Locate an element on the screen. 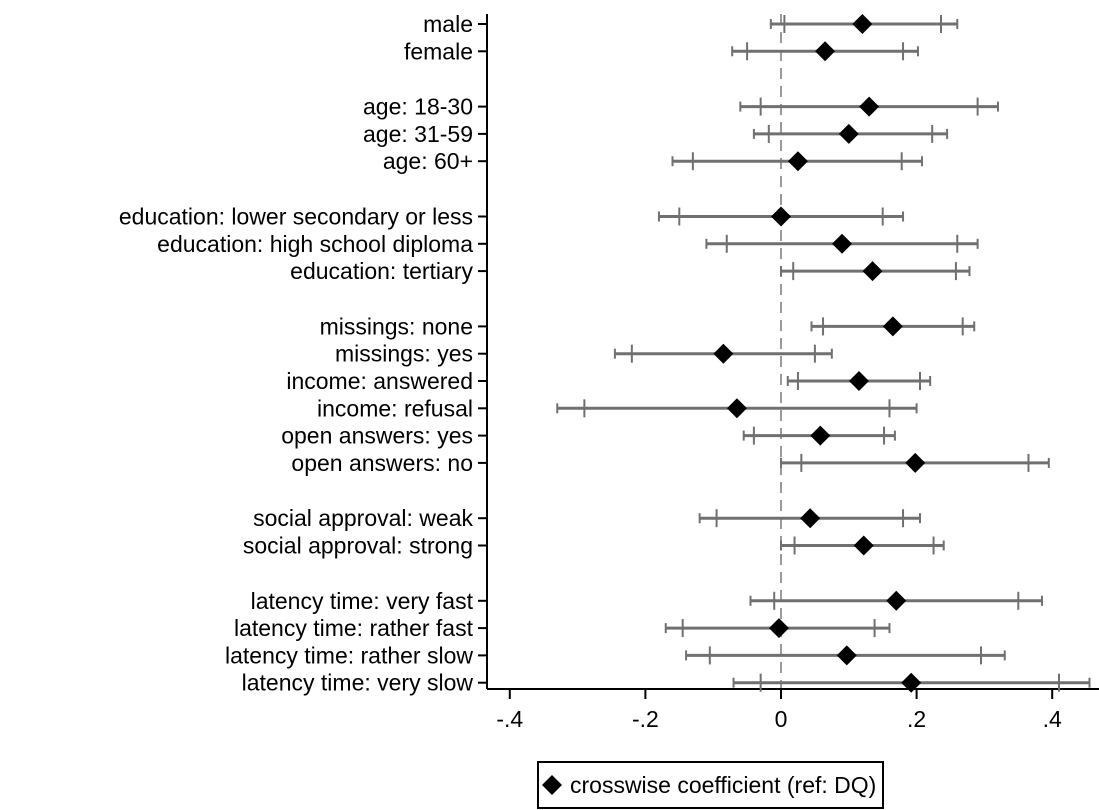 Image resolution: width=1099 pixels, height=810 pixels. legend-diamond-marker is located at coordinates (552, 785).